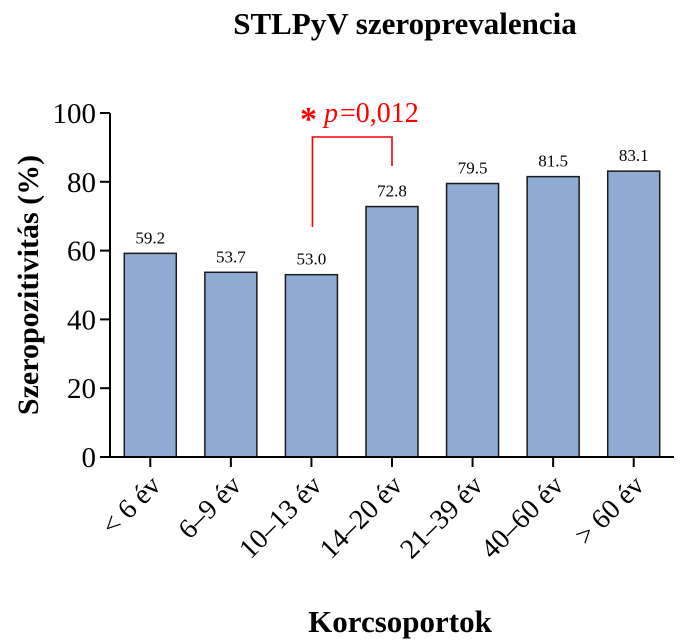 The image size is (690, 643). I want to click on x-axis-label: Korcsoportok, so click(400, 621).